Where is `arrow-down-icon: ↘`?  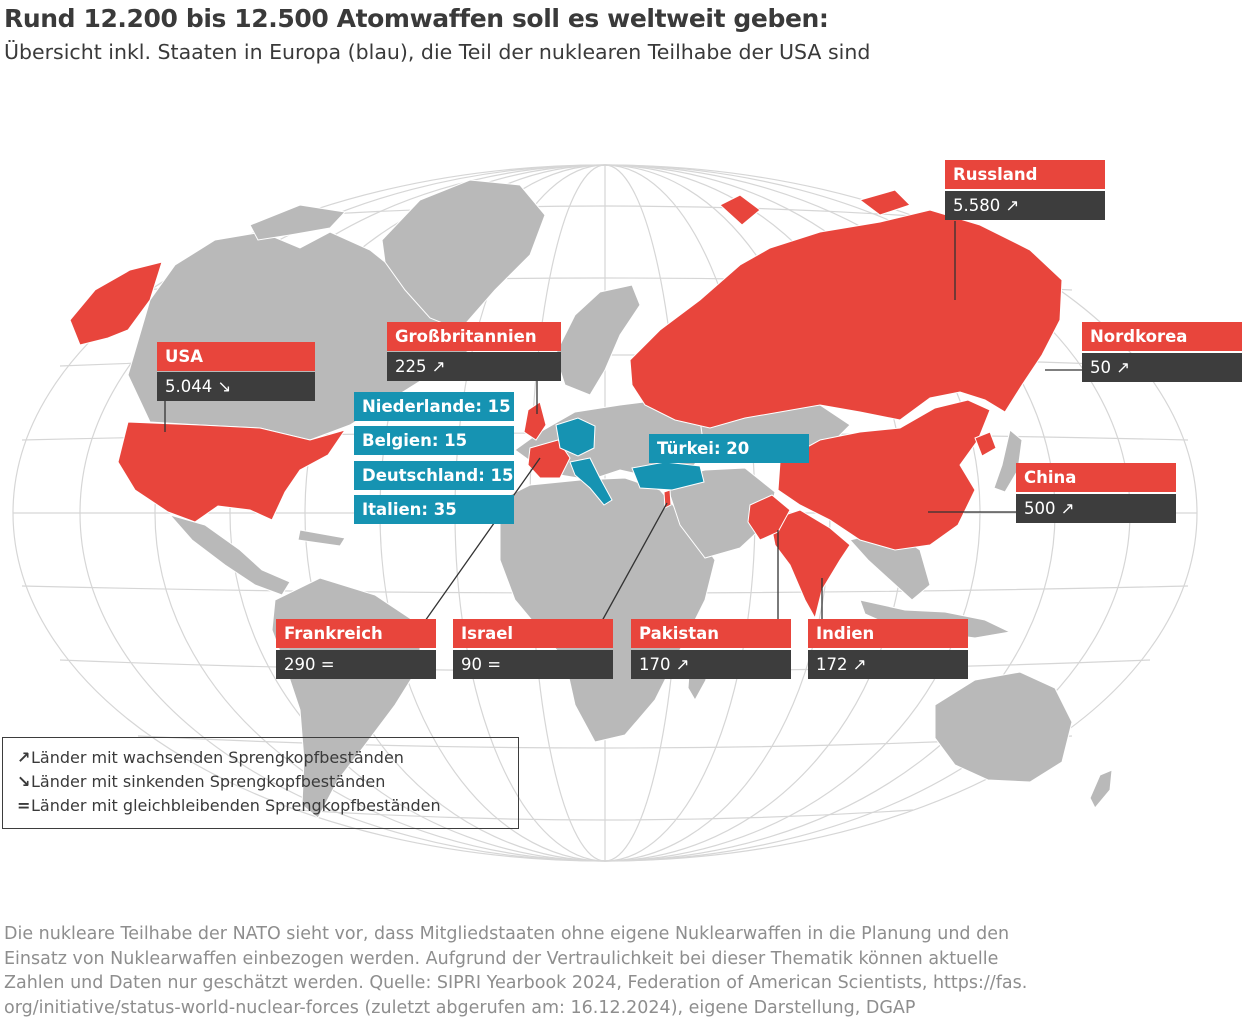 arrow-down-icon: ↘ is located at coordinates (24, 781).